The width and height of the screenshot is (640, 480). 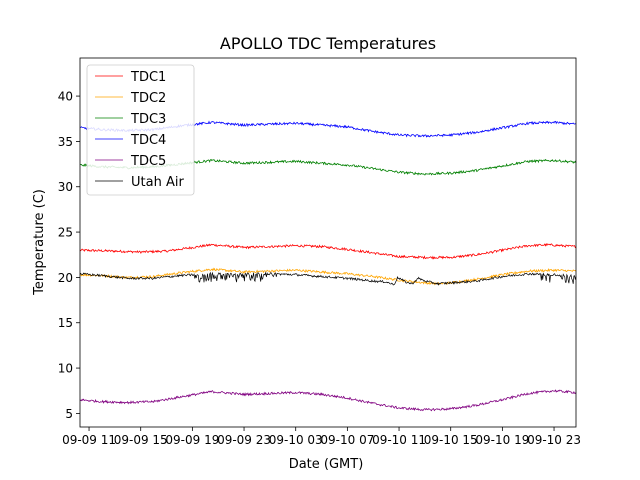 I want to click on x-tick-label: 09-10 19, so click(x=502, y=440).